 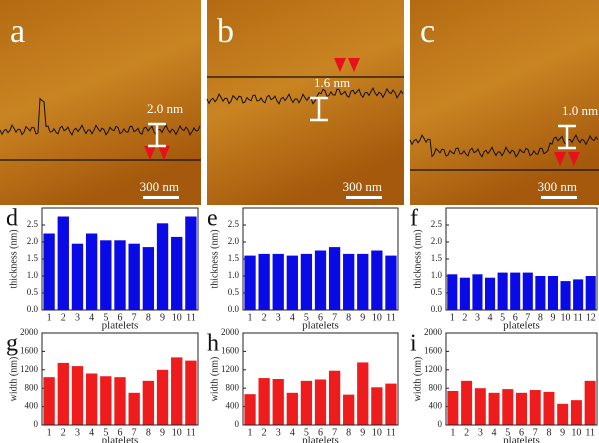 I want to click on scale-label: 300 nm, so click(x=362, y=186).